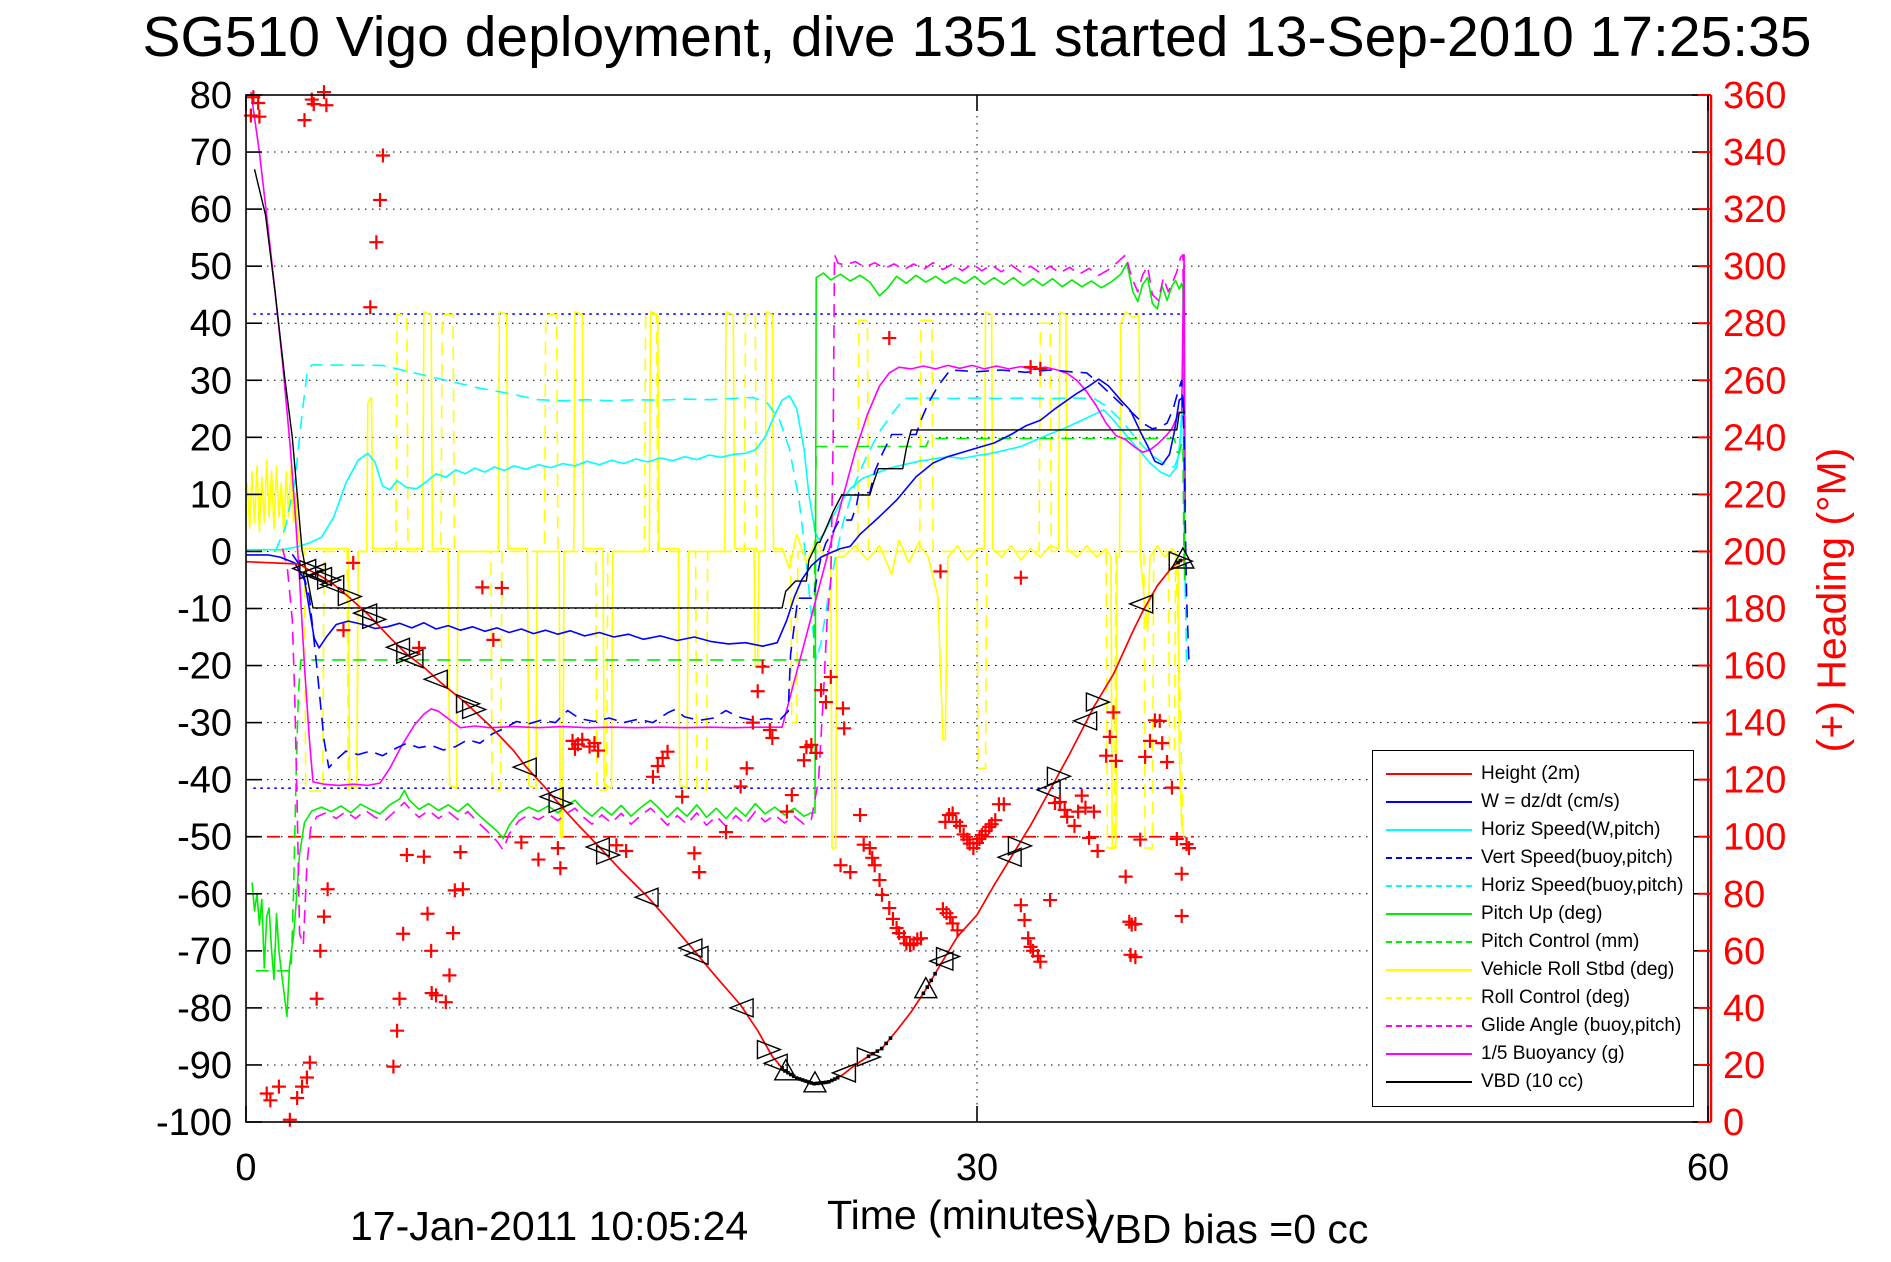 Image resolution: width=1891 pixels, height=1262 pixels. I want to click on legend-item: Horiz Speed(buoy,pitch), so click(1533, 886).